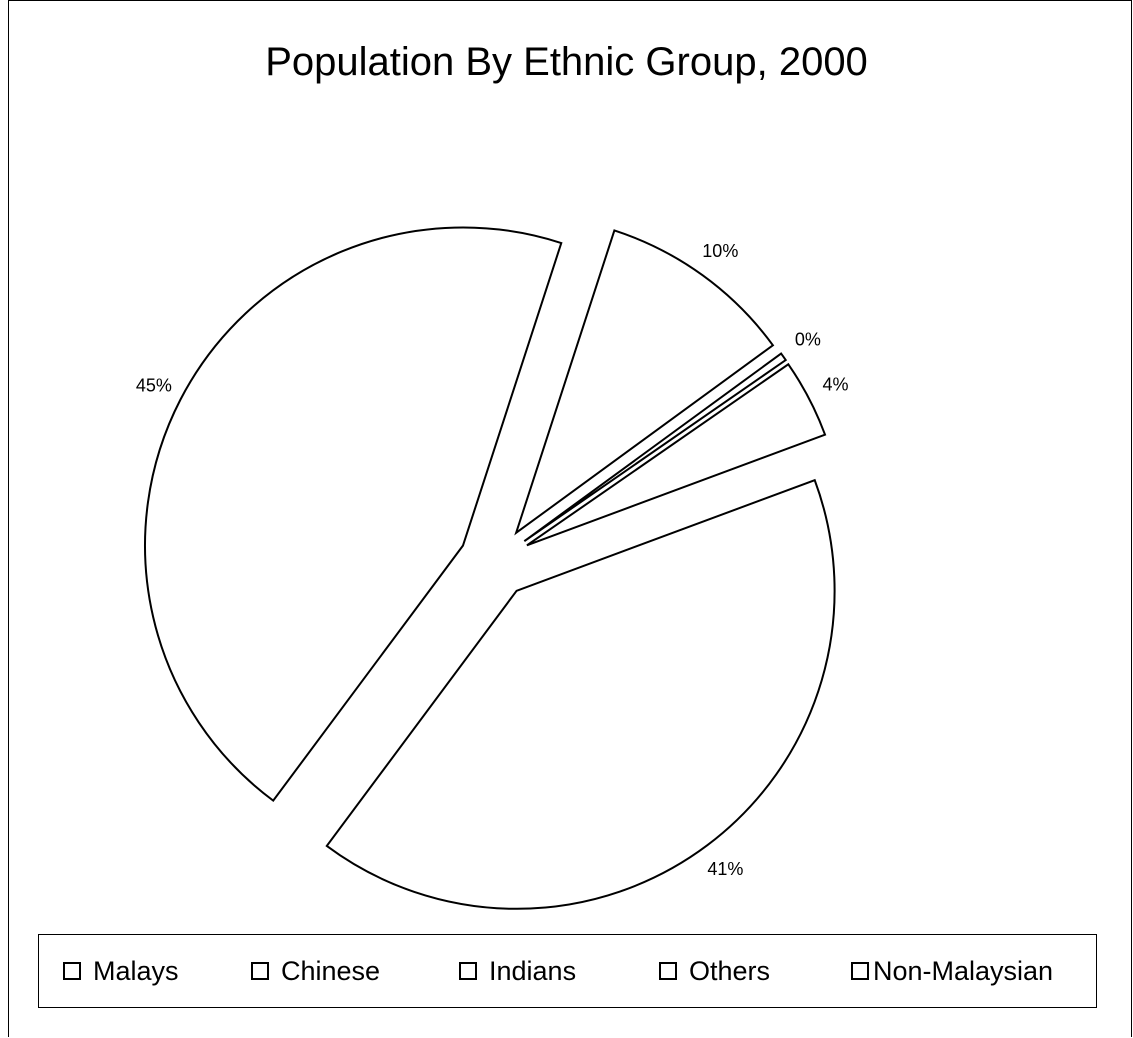 The image size is (1133, 1038). I want to click on legend-item-indians: Indians, so click(517, 971).